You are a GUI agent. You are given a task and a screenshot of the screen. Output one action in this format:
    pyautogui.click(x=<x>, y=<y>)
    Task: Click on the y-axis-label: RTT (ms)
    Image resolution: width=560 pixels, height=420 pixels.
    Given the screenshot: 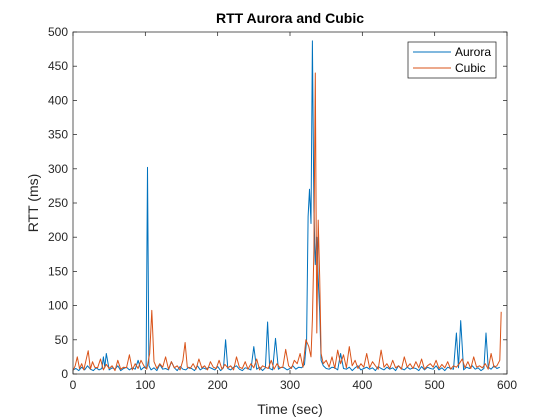 What is the action you would take?
    pyautogui.click(x=33, y=203)
    